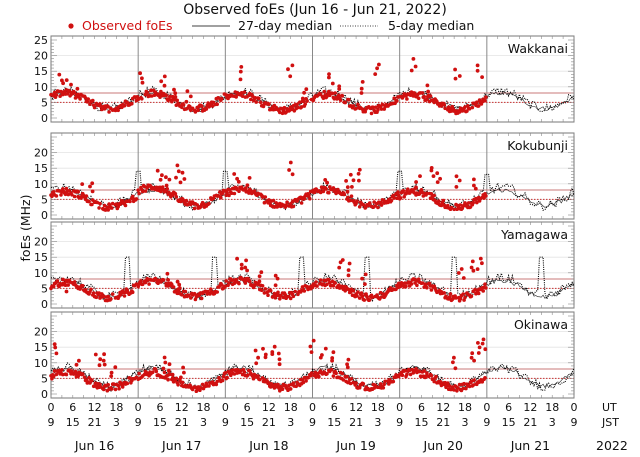 The image size is (640, 457). Describe the element at coordinates (41, 242) in the screenshot. I see `y-tick-label: 20` at that location.